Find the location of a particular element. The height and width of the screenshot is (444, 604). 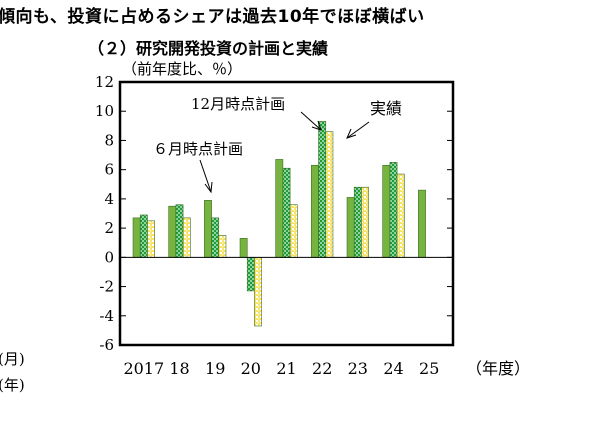

side-label-month: (月) is located at coordinates (12, 359).